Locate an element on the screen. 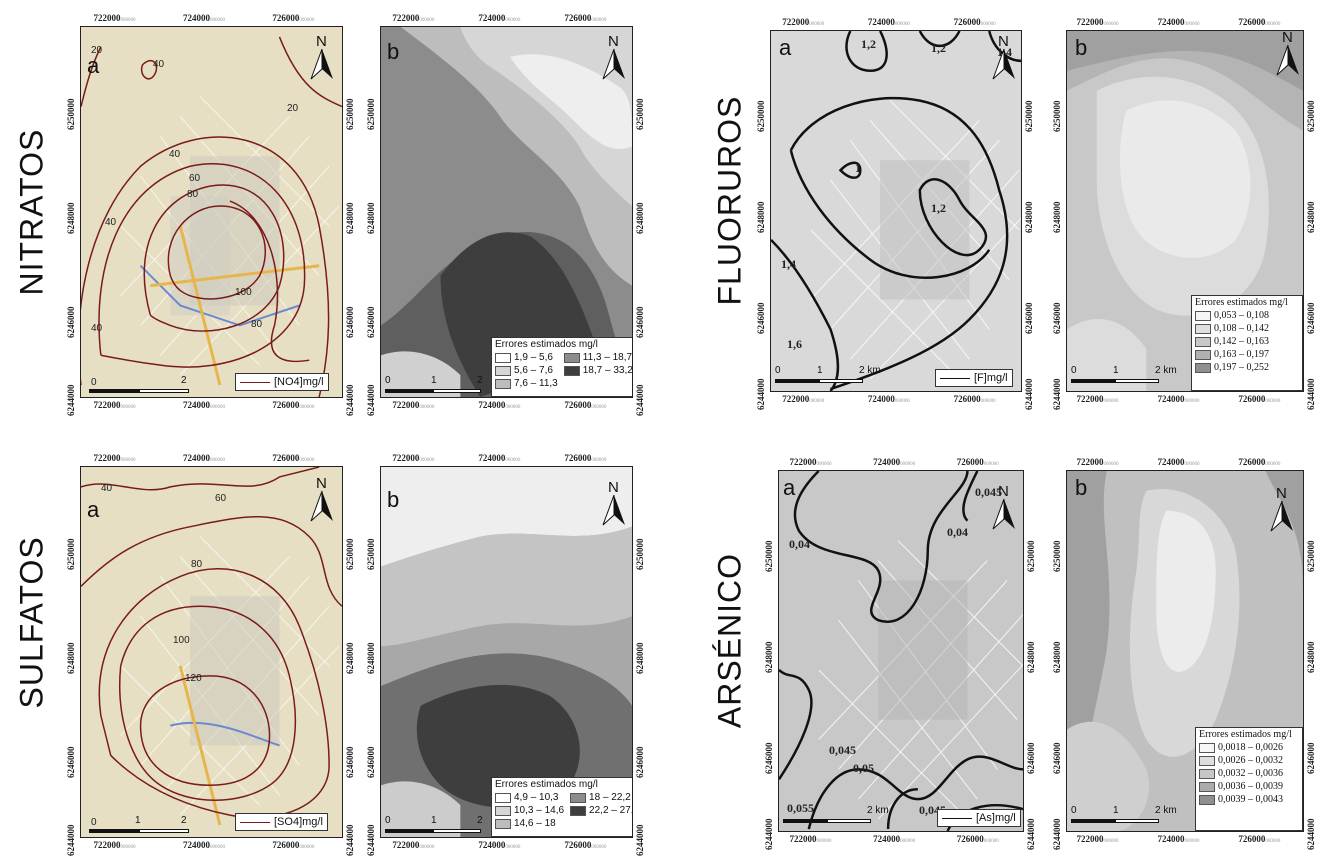 The width and height of the screenshot is (1334, 862). legend-item: 11,3 – 18,7 is located at coordinates (596, 357).